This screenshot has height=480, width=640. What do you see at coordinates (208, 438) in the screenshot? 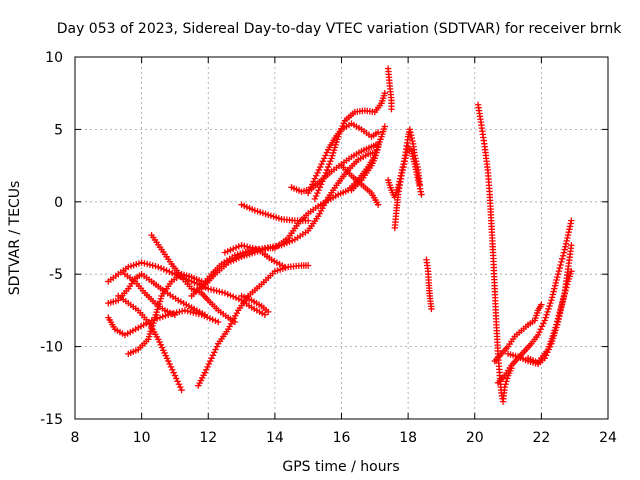
I see `x-tick-label: 12` at bounding box center [208, 438].